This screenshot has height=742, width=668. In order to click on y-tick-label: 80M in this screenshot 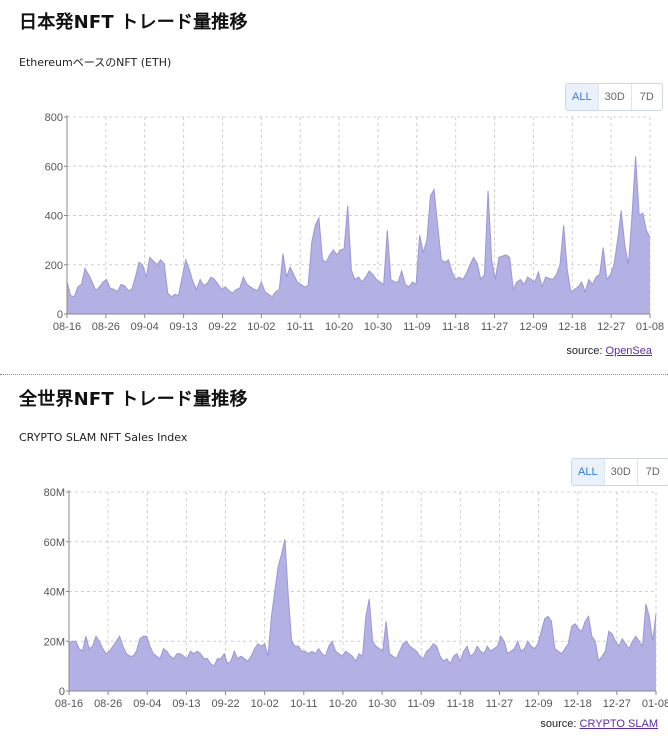, I will do `click(54, 493)`.